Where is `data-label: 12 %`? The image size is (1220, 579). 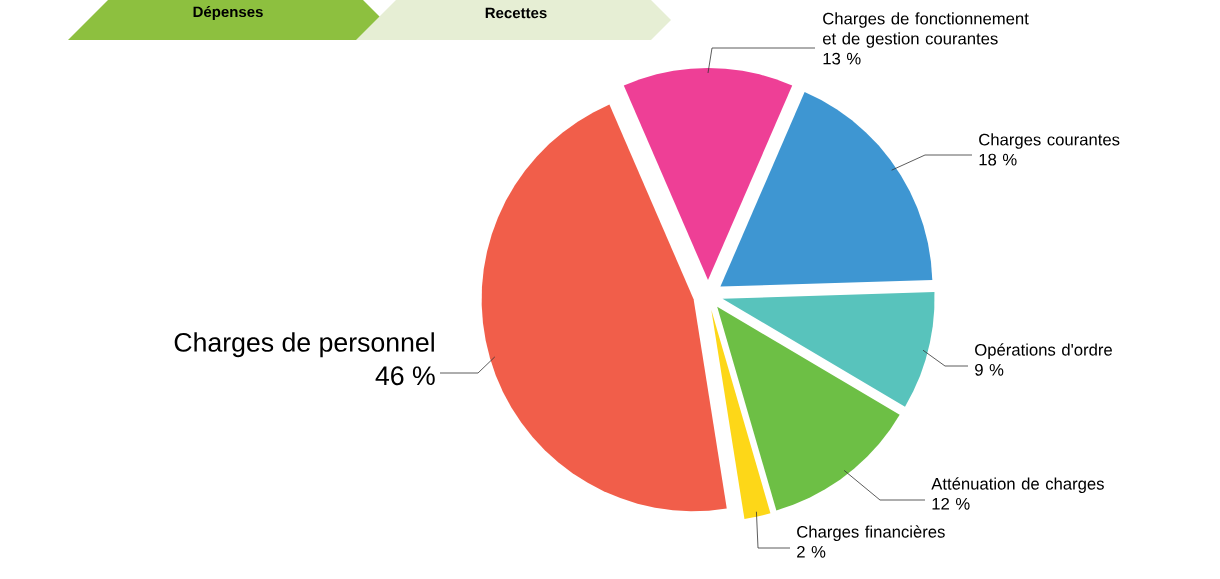 data-label: 12 % is located at coordinates (951, 503).